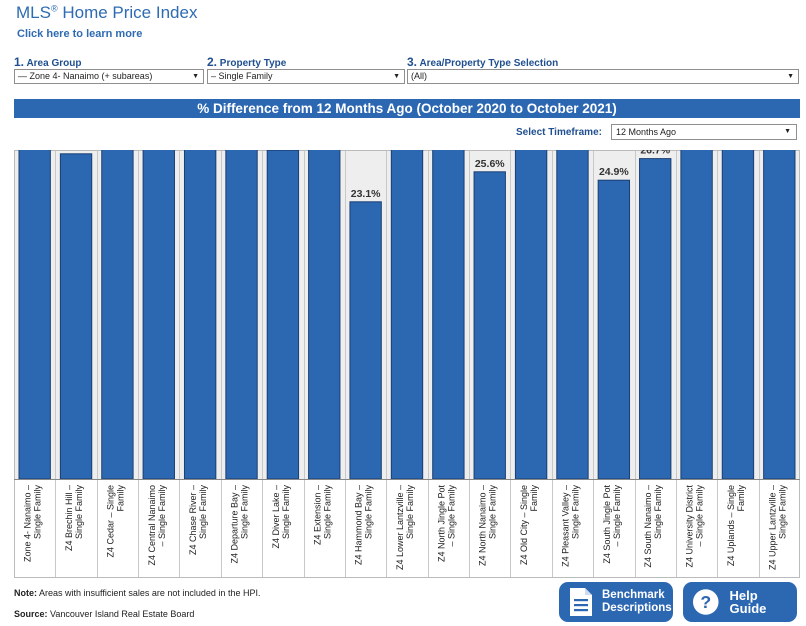  I want to click on timeframe-label: Select Timeframe:, so click(559, 132).